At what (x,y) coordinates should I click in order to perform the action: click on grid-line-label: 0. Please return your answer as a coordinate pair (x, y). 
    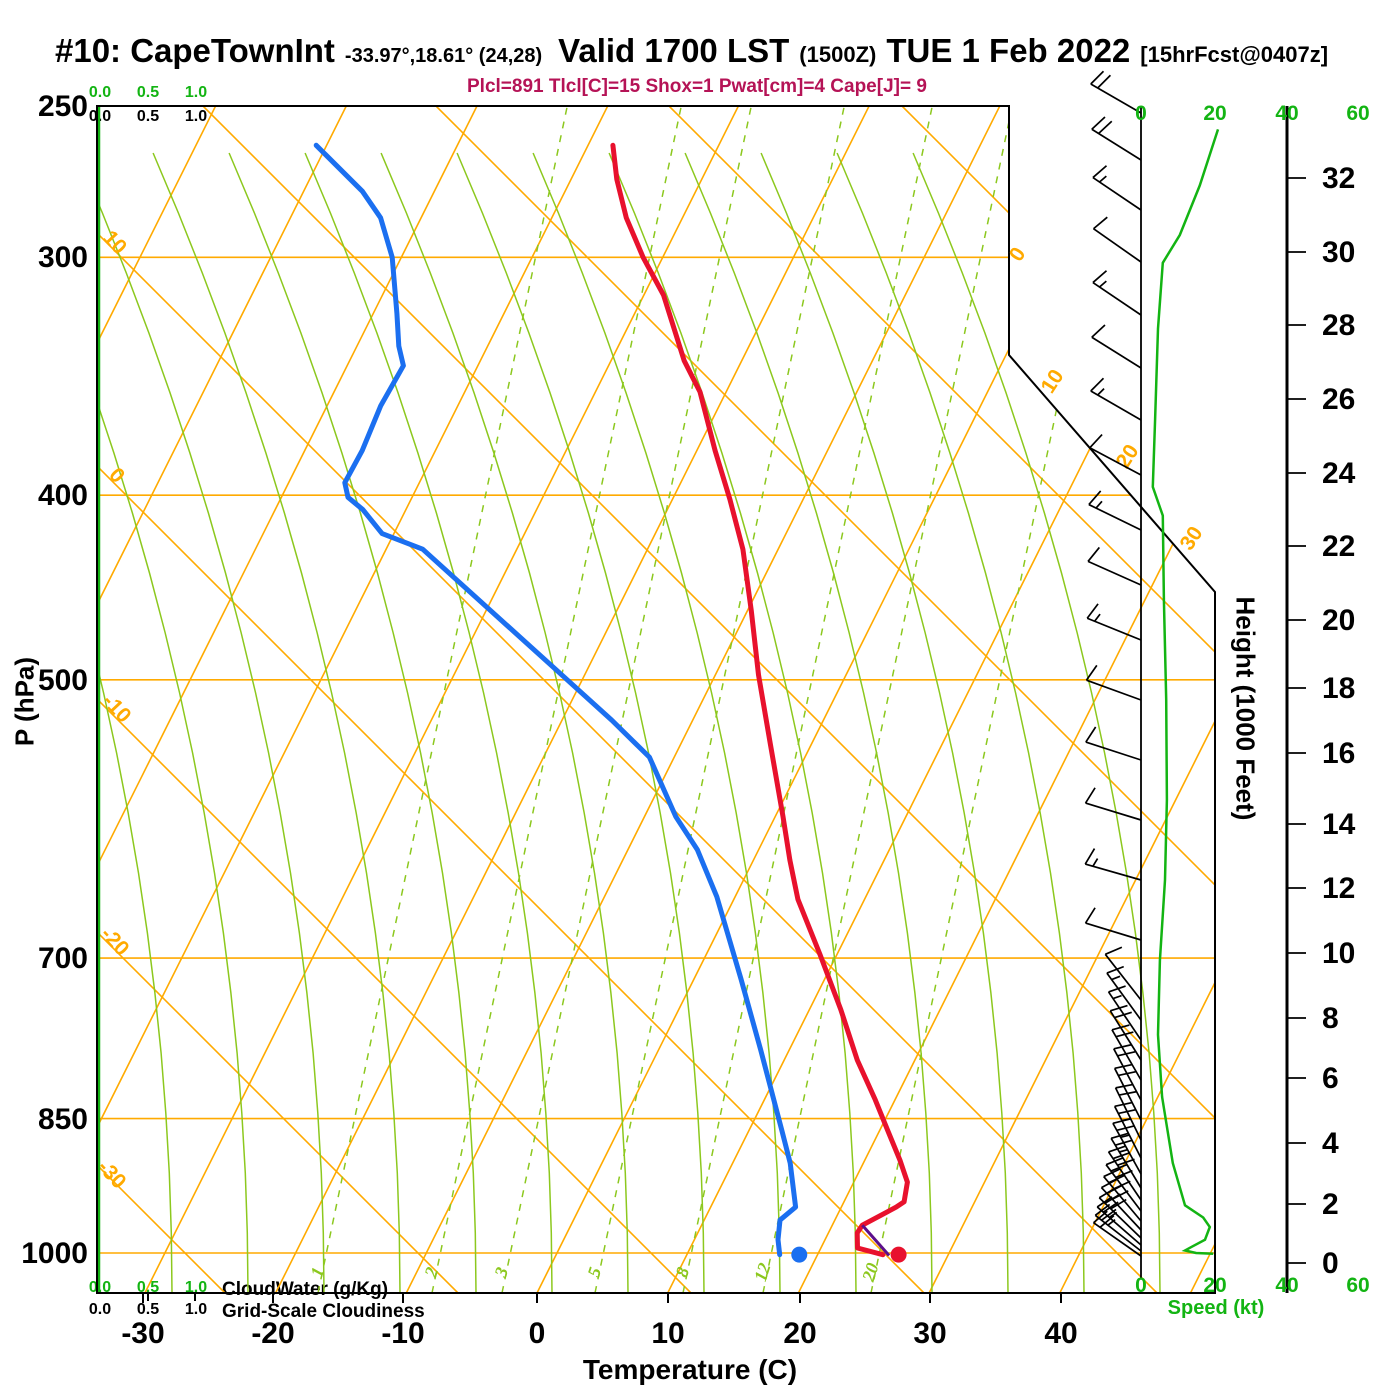
    Looking at the image, I should click on (116, 475).